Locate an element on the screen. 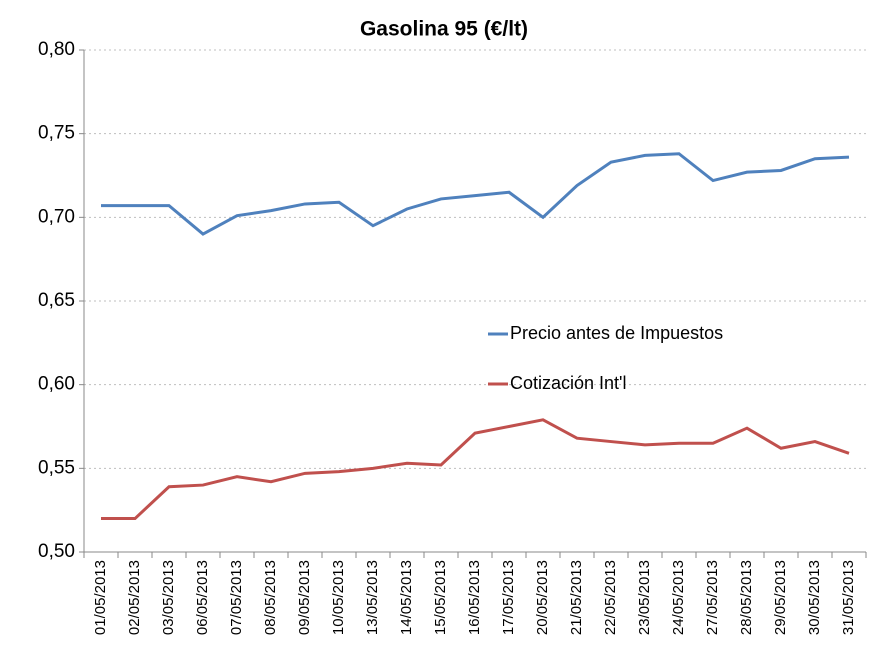  y-tick-label: 0,65 is located at coordinates (56, 300).